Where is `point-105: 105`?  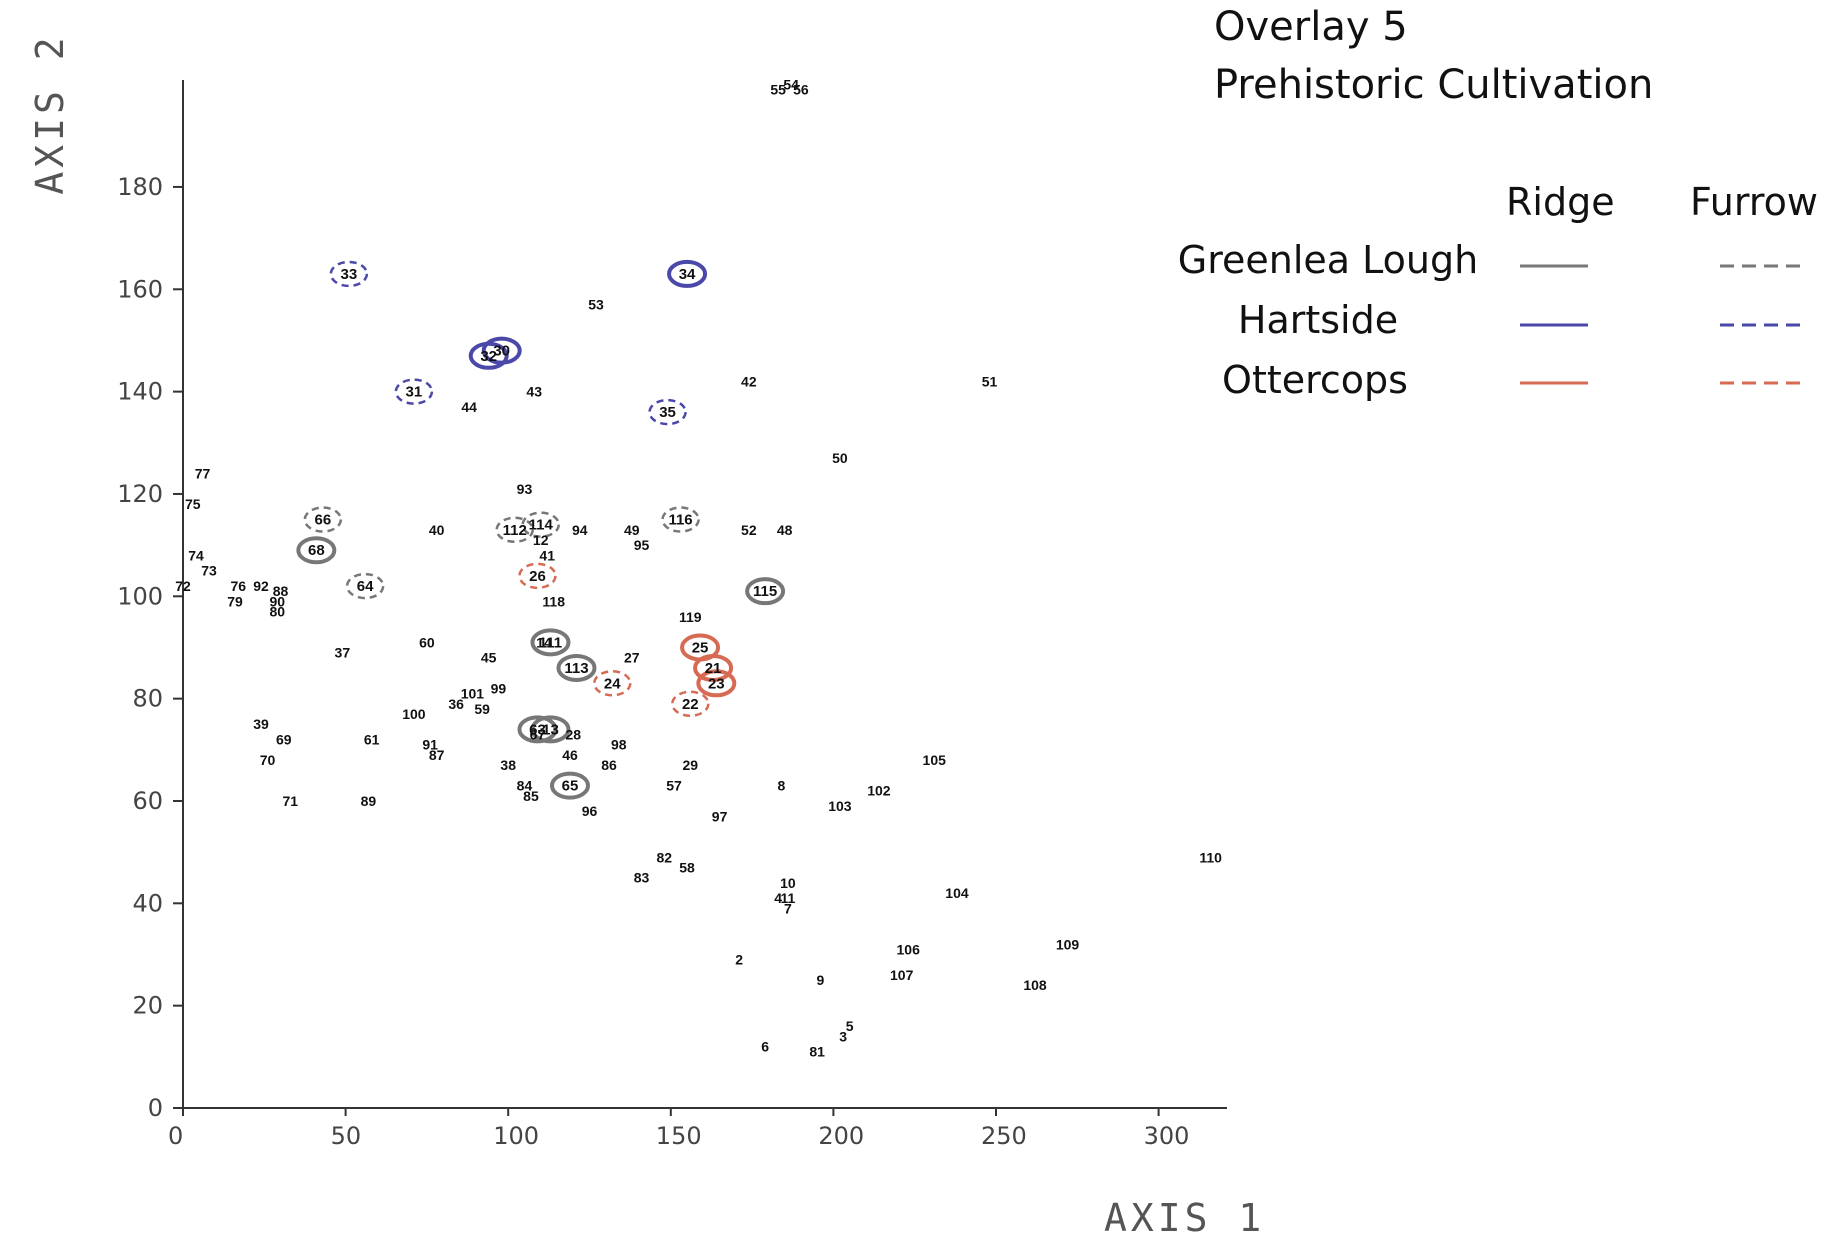 point-105: 105 is located at coordinates (935, 760).